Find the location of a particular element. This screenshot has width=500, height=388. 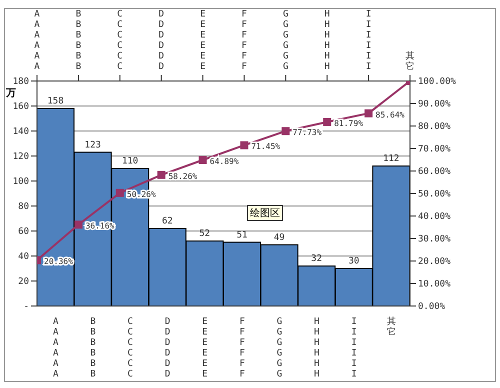

annotation: 绘图区 is located at coordinates (265, 213).